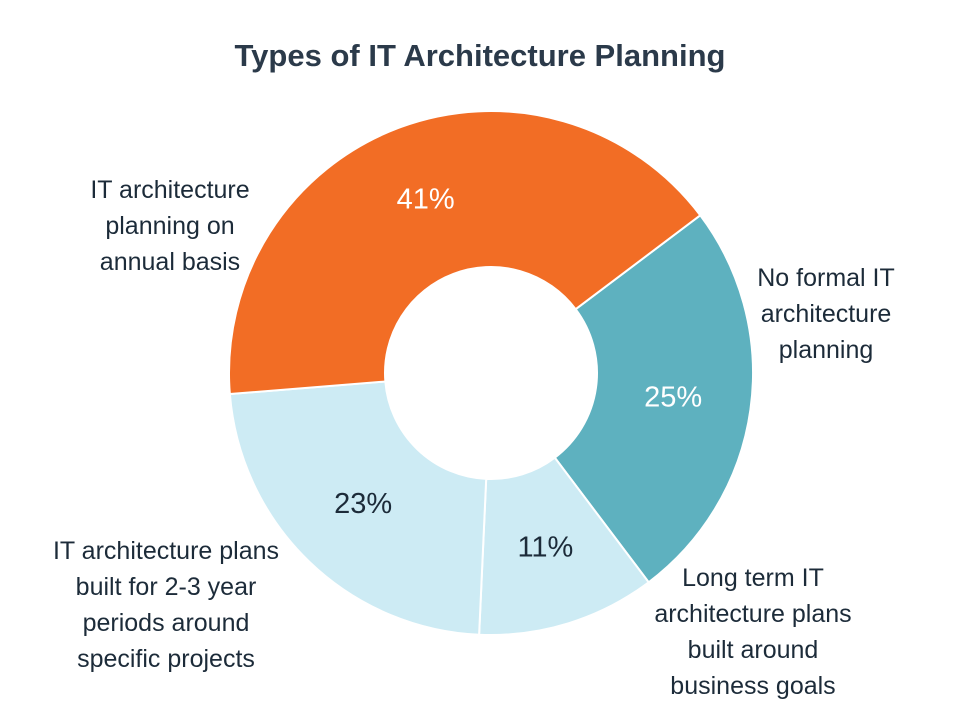 This screenshot has height=720, width=960. I want to click on chart-title: Types of IT Architecture Planning, so click(480, 55).